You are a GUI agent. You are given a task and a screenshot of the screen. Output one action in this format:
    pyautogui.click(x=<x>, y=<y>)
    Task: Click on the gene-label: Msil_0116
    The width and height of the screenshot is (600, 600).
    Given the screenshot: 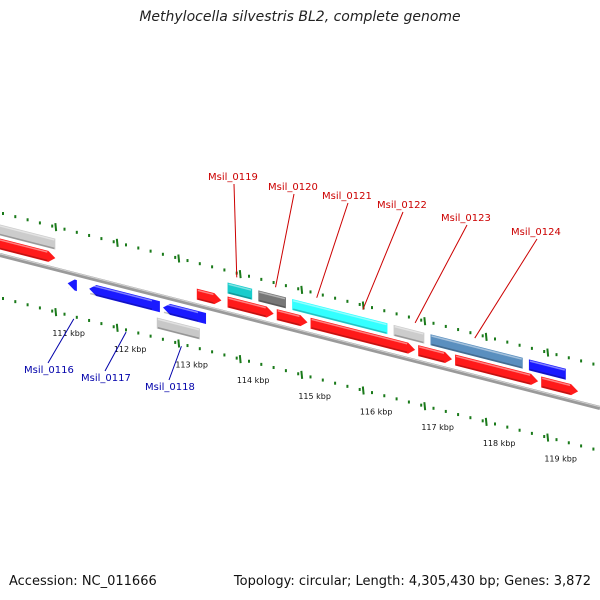 What is the action you would take?
    pyautogui.click(x=49, y=370)
    